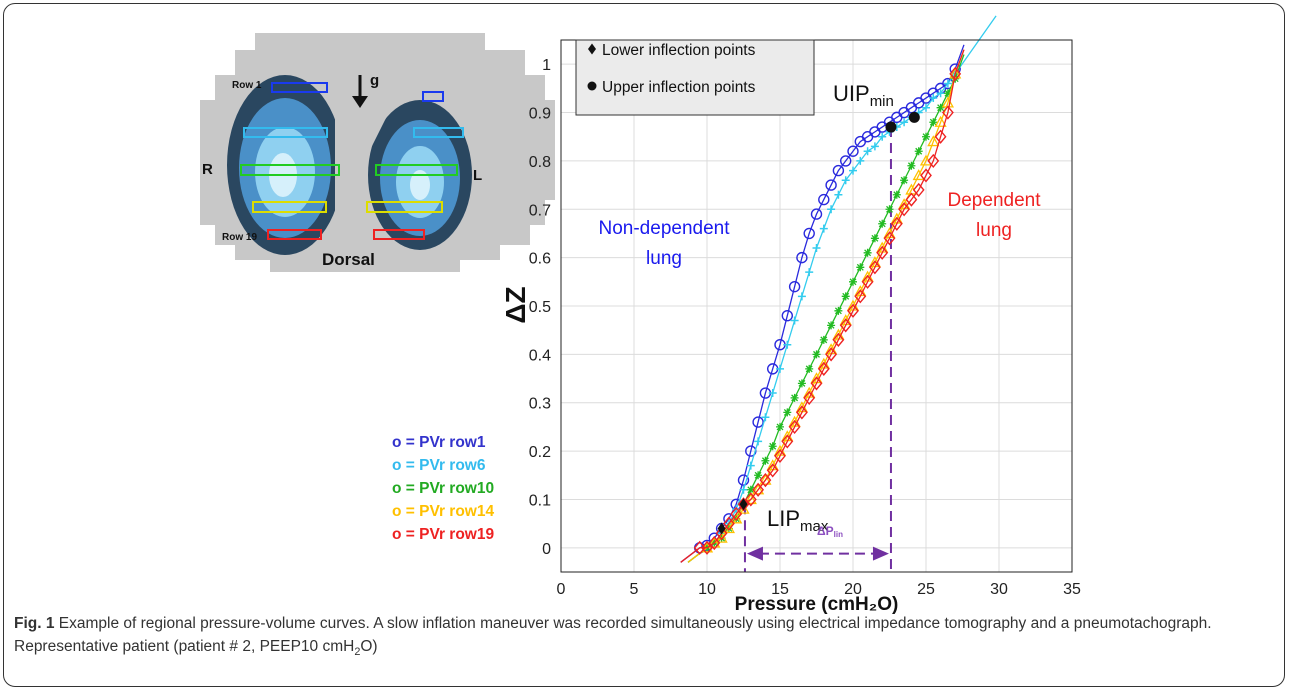 The height and width of the screenshot is (693, 1290). What do you see at coordinates (360, 91) in the screenshot?
I see `gravity-arrow-icon` at bounding box center [360, 91].